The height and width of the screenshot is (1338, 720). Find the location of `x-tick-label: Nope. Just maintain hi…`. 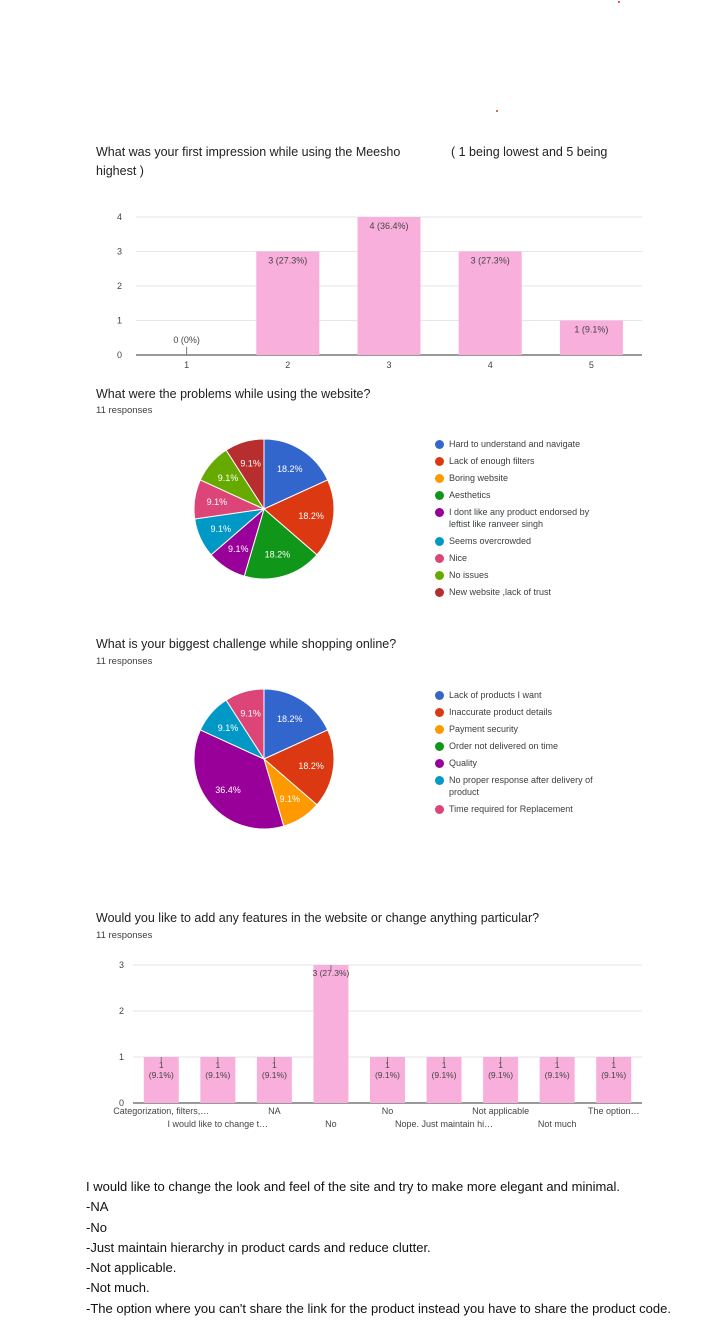

x-tick-label: Nope. Just maintain hi… is located at coordinates (444, 1124).